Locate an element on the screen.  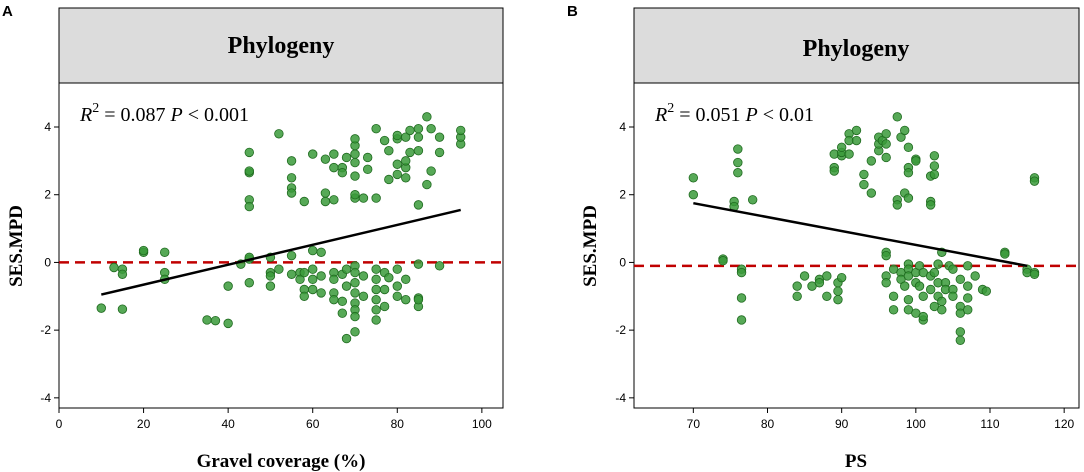
y-tick-label-a: 4 is located at coordinates (47, 127).